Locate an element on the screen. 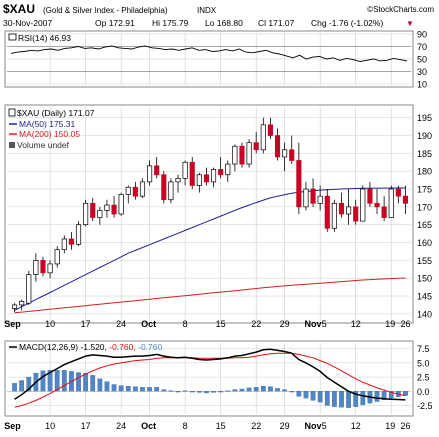 The width and height of the screenshot is (439, 437). macd-signal-line is located at coordinates (210, 380).